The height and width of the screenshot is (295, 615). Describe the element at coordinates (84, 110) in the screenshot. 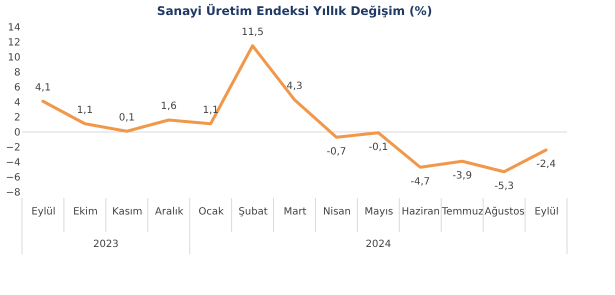

I see `data-label: 1,1` at that location.